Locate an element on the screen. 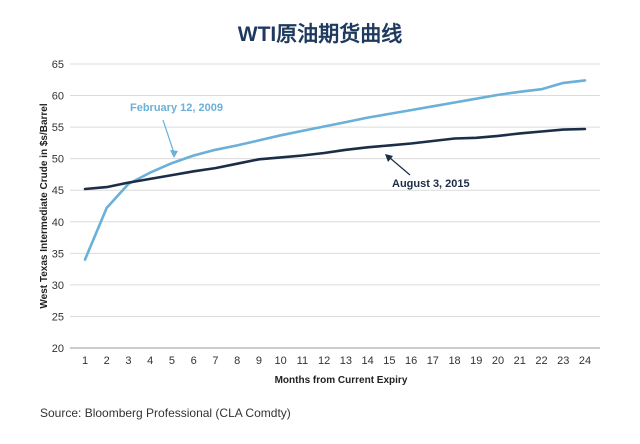 The image size is (640, 444). x-tick-label: 18 is located at coordinates (454, 361).